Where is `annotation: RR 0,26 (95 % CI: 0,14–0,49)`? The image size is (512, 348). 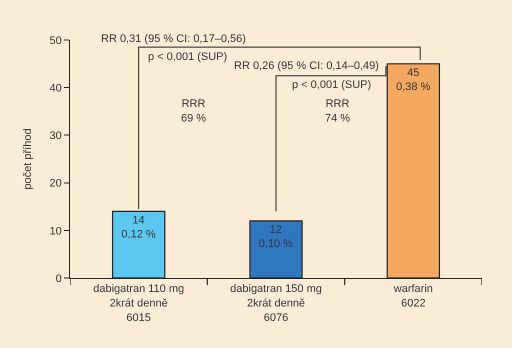 annotation: RR 0,26 (95 % CI: 0,14–0,49) is located at coordinates (306, 66).